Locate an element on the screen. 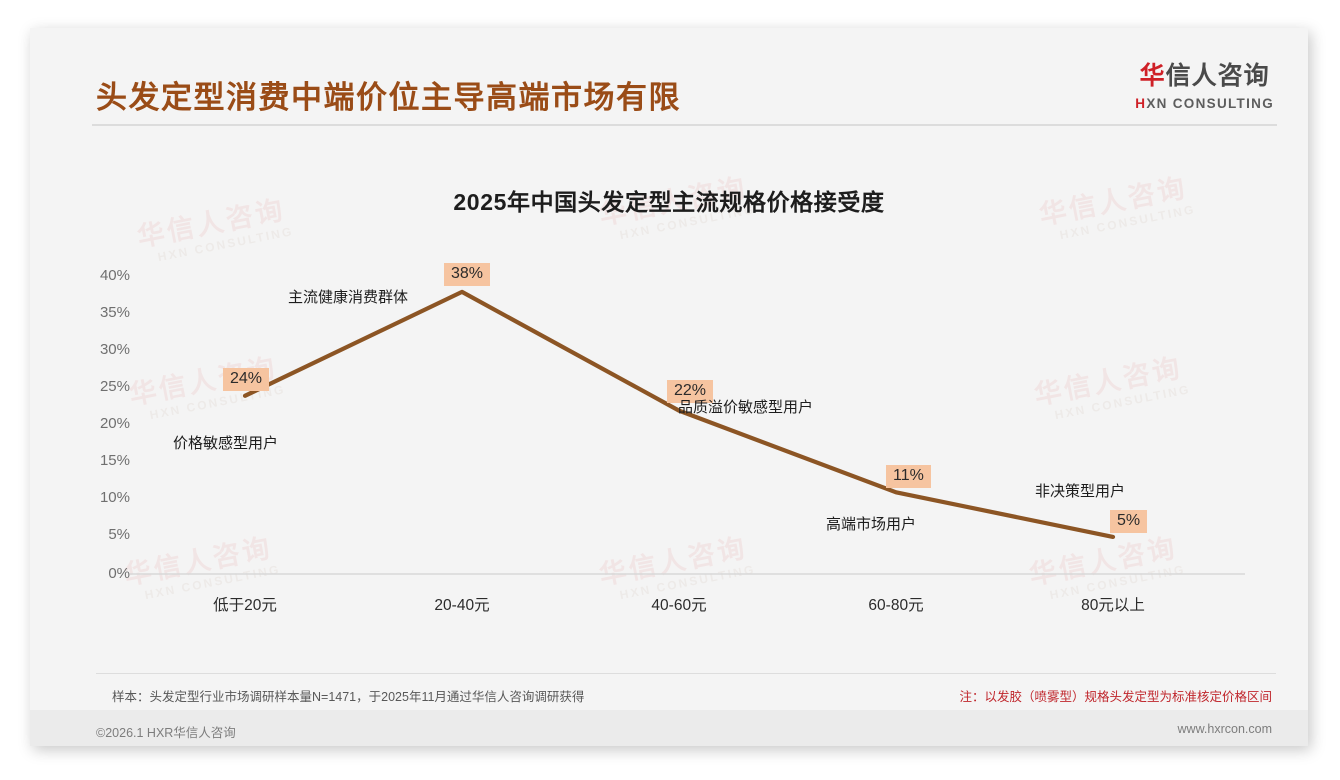 The image size is (1340, 780). brand-name-cn: 华信人咨询 is located at coordinates (1204, 74).